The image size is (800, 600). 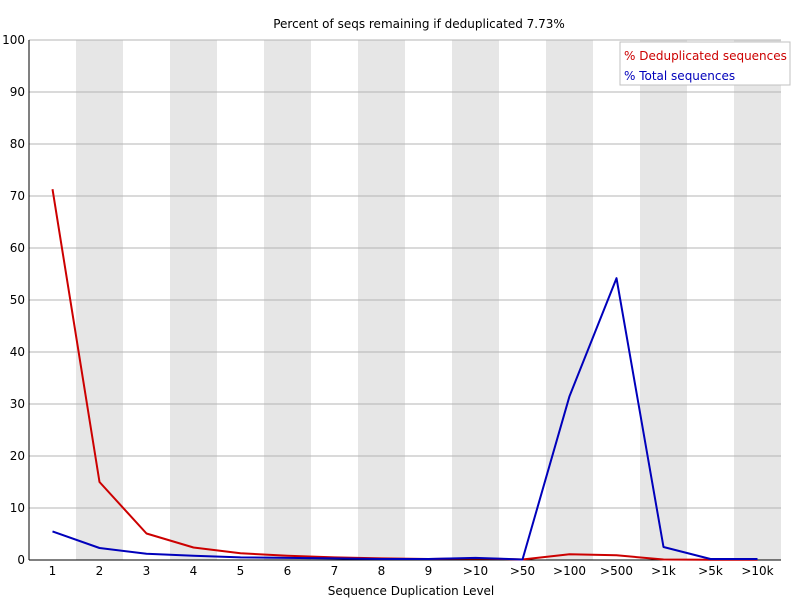 I want to click on x-tick-label: 8, so click(x=382, y=571).